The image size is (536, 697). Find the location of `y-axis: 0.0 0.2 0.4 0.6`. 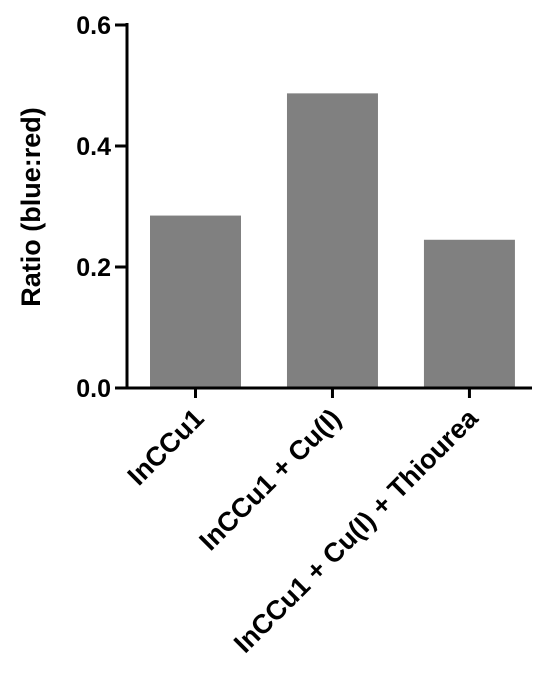

y-axis: 0.0 0.2 0.4 0.6 is located at coordinates (102, 207).